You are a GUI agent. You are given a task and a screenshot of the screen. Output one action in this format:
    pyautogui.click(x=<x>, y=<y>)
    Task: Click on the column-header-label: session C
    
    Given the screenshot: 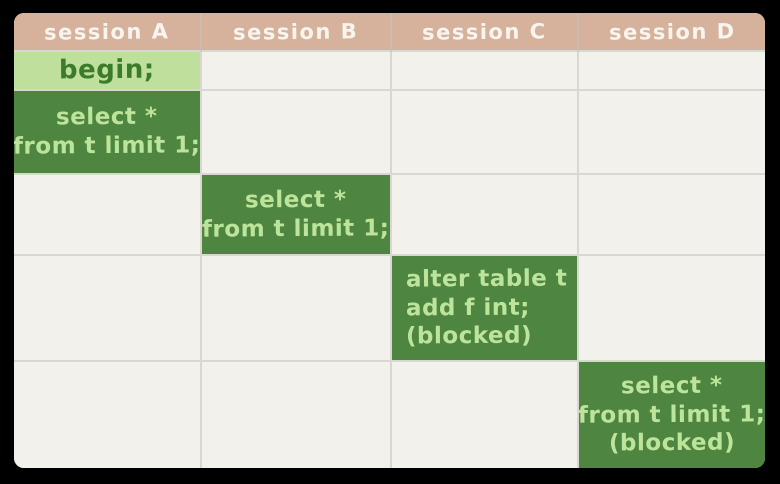 What is the action you would take?
    pyautogui.click(x=484, y=31)
    